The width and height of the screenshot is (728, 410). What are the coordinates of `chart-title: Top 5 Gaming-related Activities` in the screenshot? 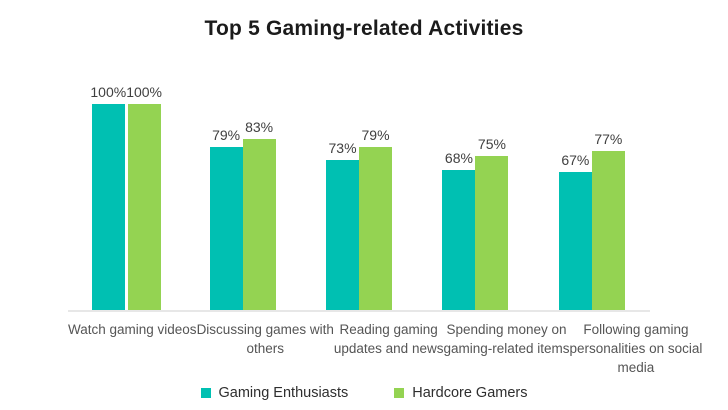 It's located at (364, 28).